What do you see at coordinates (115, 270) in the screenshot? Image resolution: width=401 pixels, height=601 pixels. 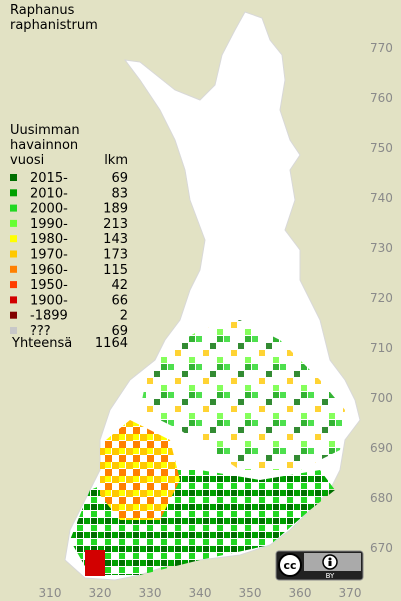 I see `legend-count: 115` at bounding box center [115, 270].